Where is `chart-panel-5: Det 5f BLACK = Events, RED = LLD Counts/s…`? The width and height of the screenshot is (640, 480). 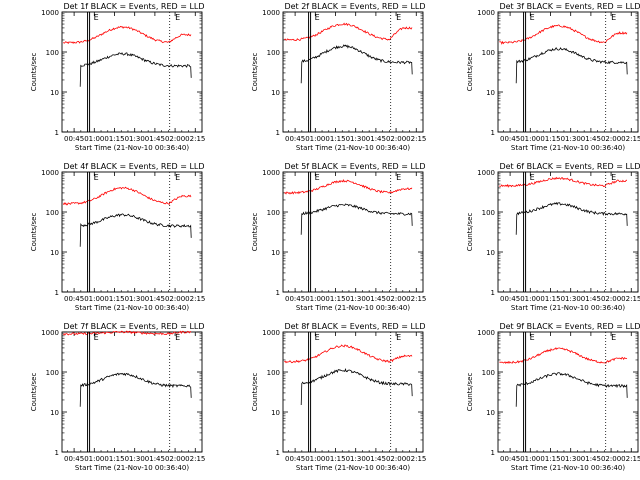 chart-panel-5: Det 5f BLACK = Events, RED = LLD Counts/s… is located at coordinates (338, 237).